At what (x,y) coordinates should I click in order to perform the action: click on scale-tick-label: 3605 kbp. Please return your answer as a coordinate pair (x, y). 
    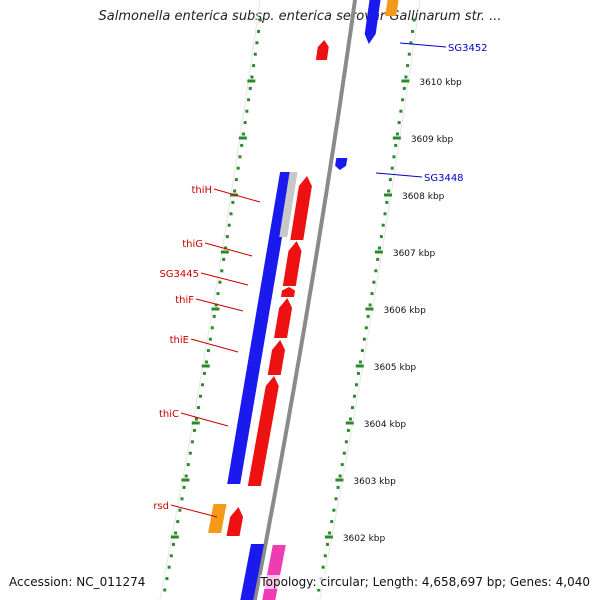
    Looking at the image, I should click on (395, 368).